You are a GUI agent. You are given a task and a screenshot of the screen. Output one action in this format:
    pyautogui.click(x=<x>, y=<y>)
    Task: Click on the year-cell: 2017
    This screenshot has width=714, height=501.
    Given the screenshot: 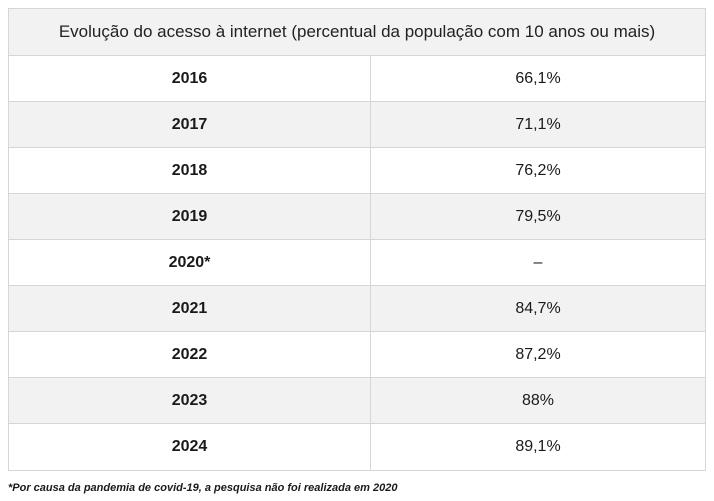 What is the action you would take?
    pyautogui.click(x=190, y=124)
    